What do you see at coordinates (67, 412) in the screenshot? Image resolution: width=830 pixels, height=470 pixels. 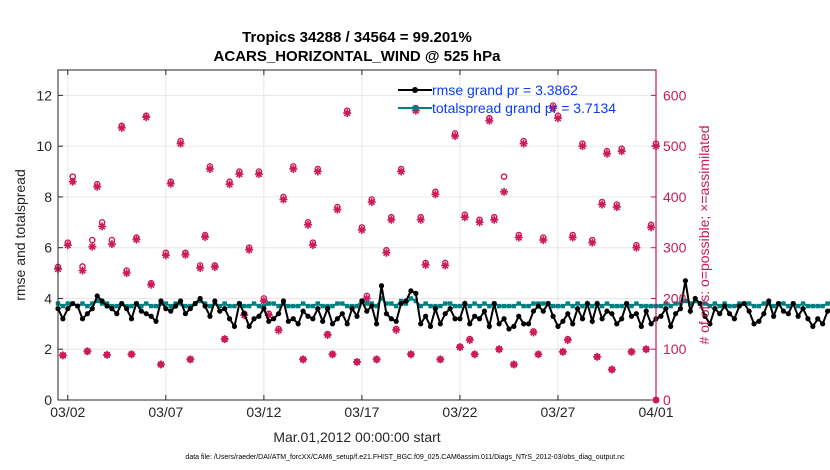 I see `x-tick-label: 03/02` at bounding box center [67, 412].